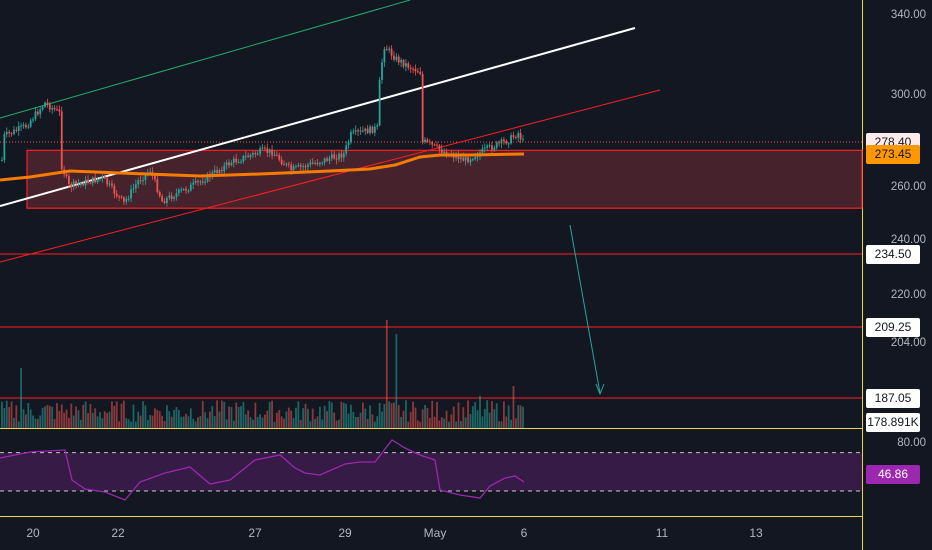  I want to click on date-tick-label: 6, so click(524, 533).